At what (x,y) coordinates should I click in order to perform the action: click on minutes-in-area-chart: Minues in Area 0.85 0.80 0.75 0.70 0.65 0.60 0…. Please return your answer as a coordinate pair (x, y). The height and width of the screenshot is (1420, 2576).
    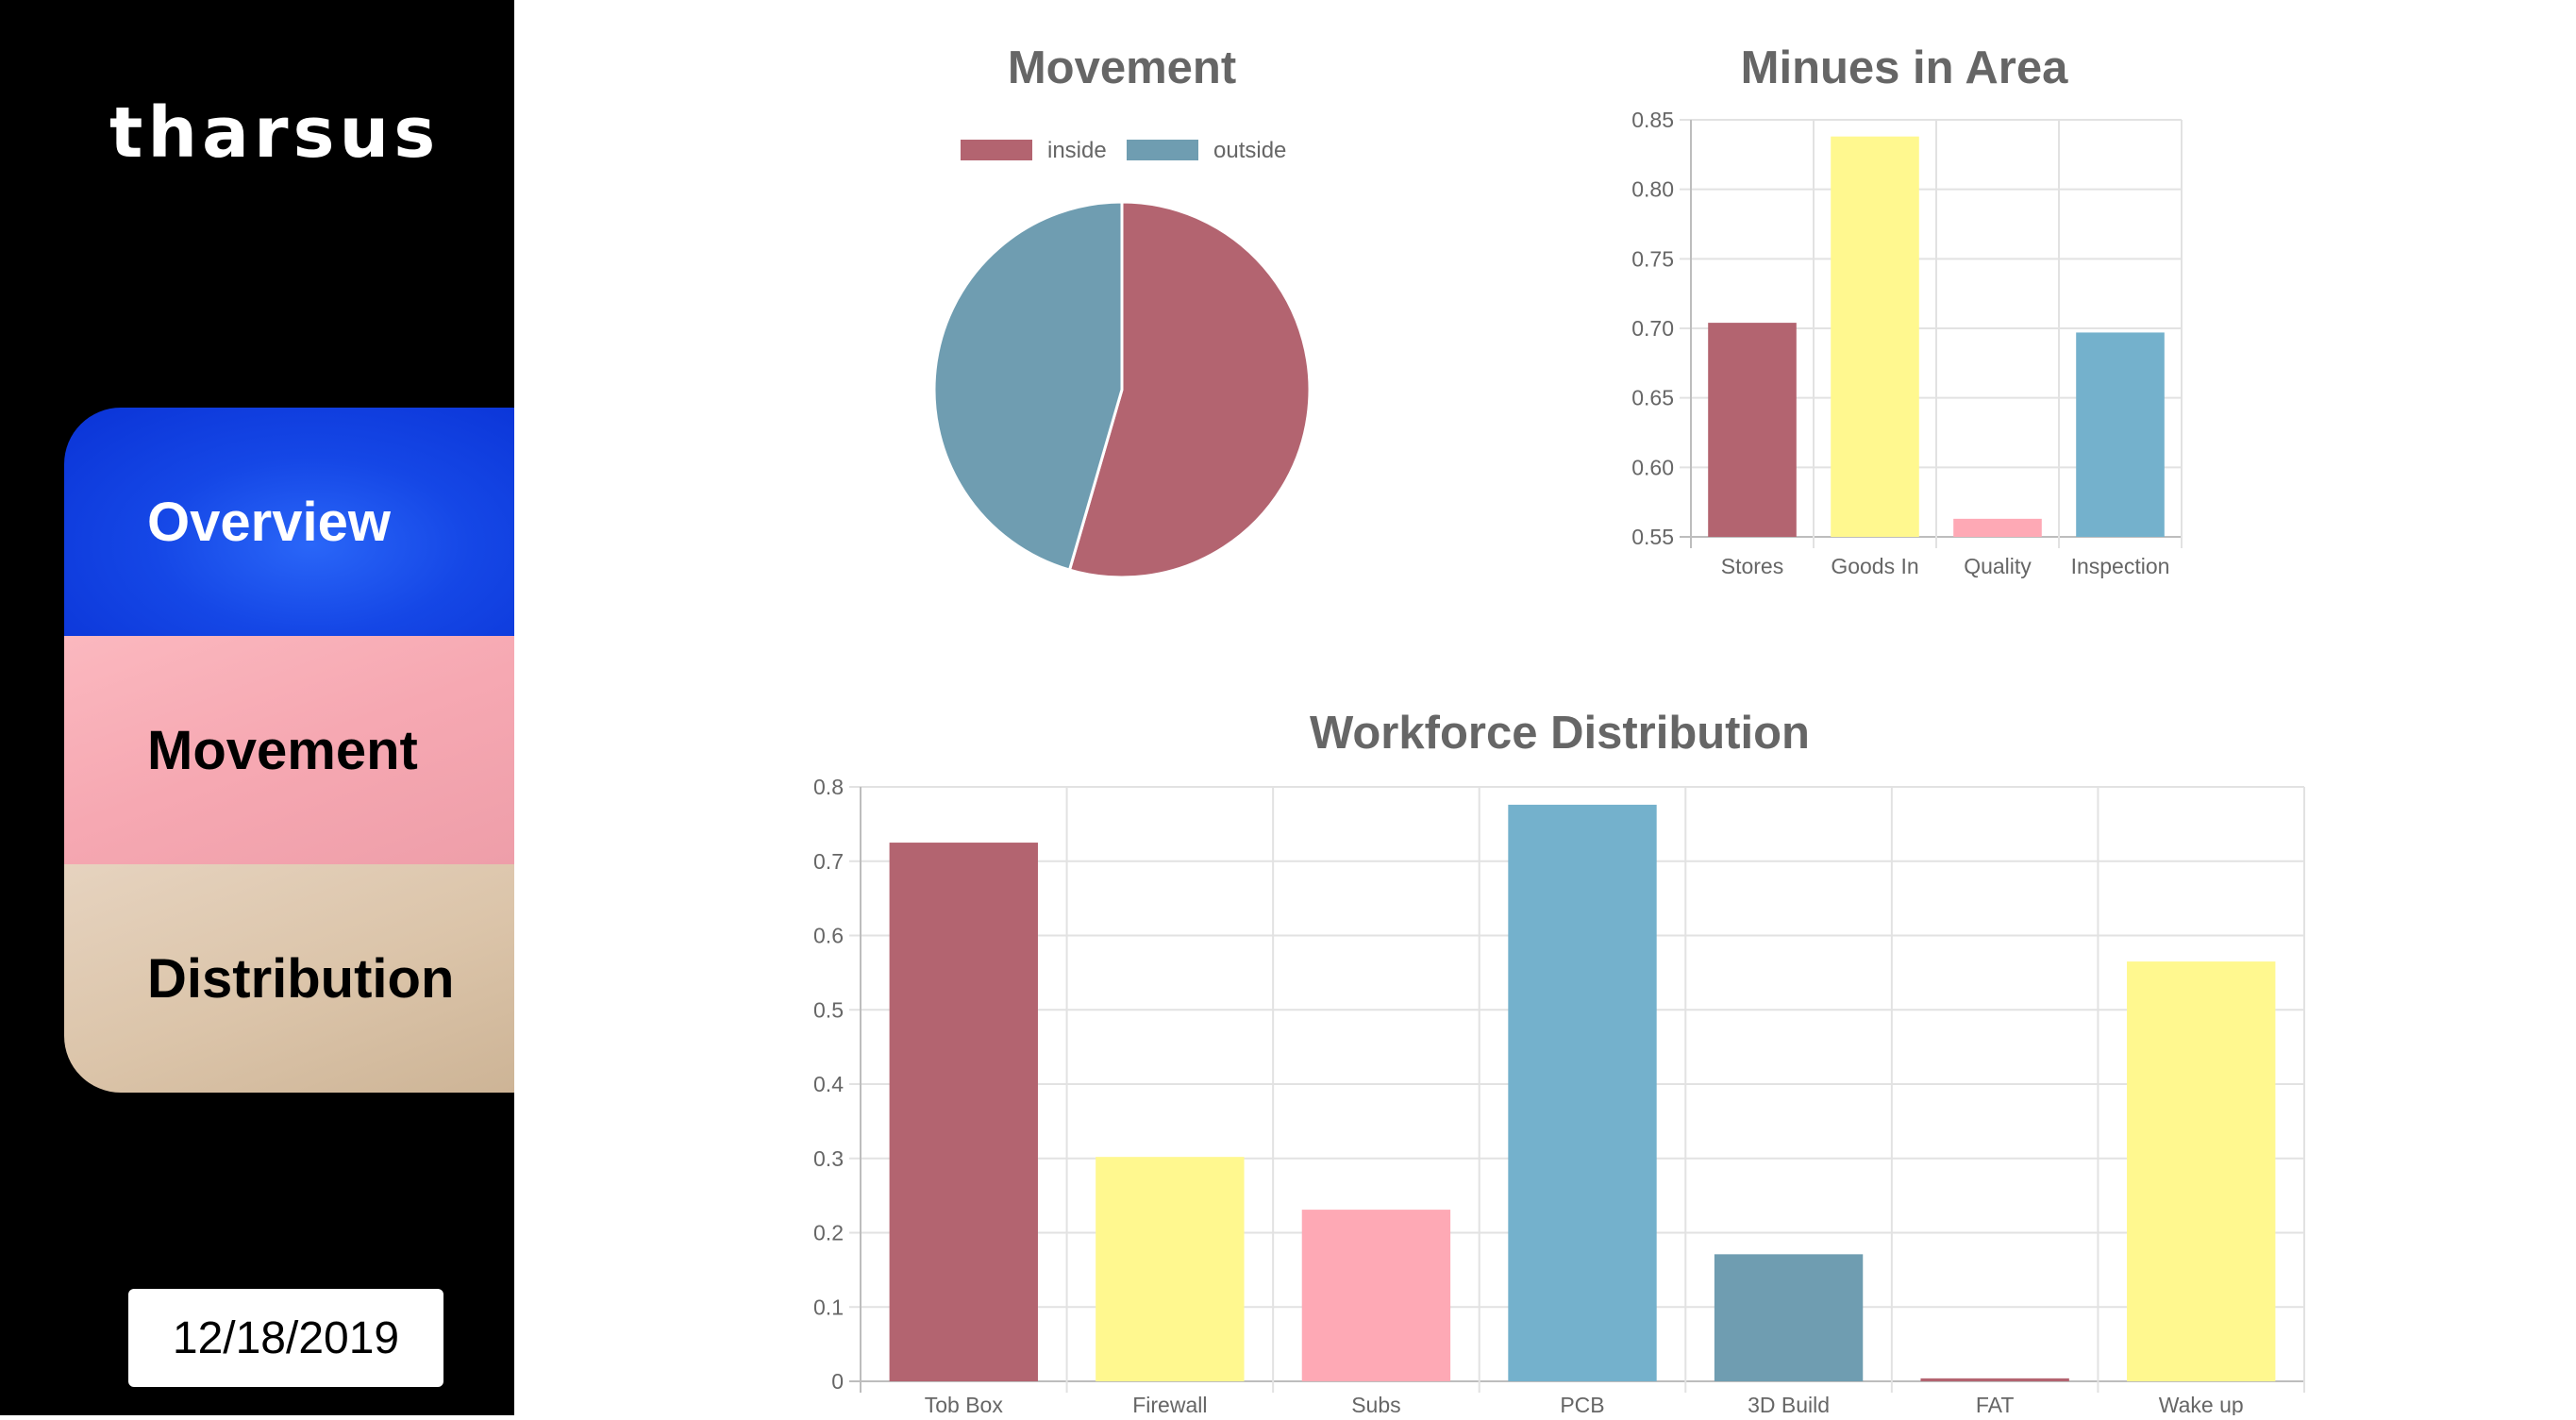
    Looking at the image, I should click on (1907, 310).